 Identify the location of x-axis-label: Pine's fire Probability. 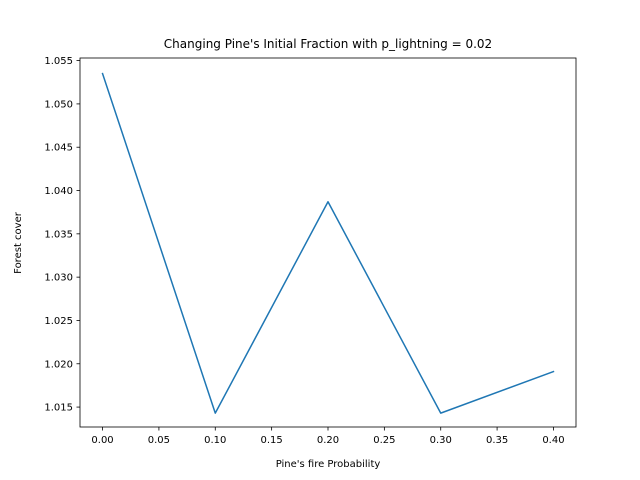
(328, 464).